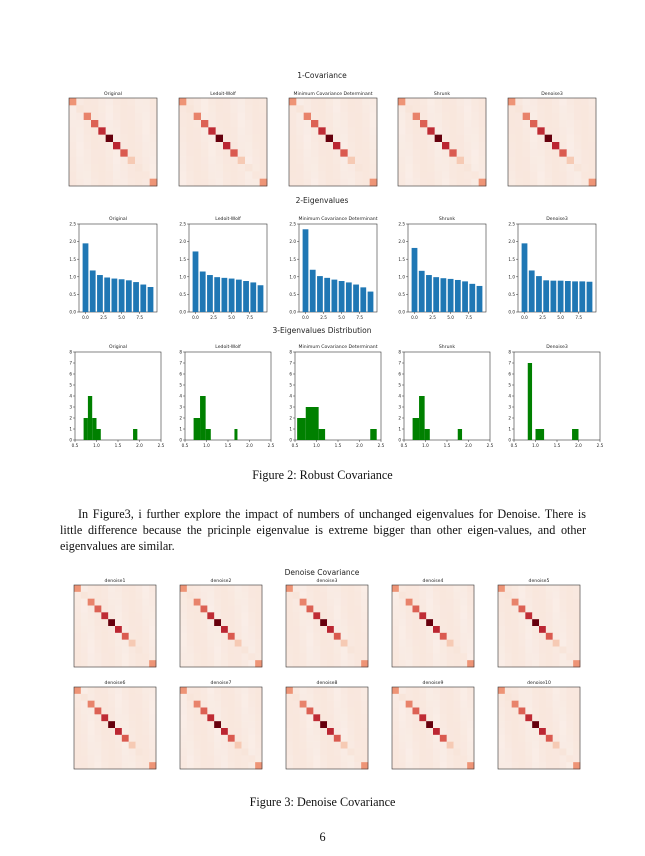 The width and height of the screenshot is (645, 856). Describe the element at coordinates (113, 94) in the screenshot. I see `panel-title: Original` at that location.